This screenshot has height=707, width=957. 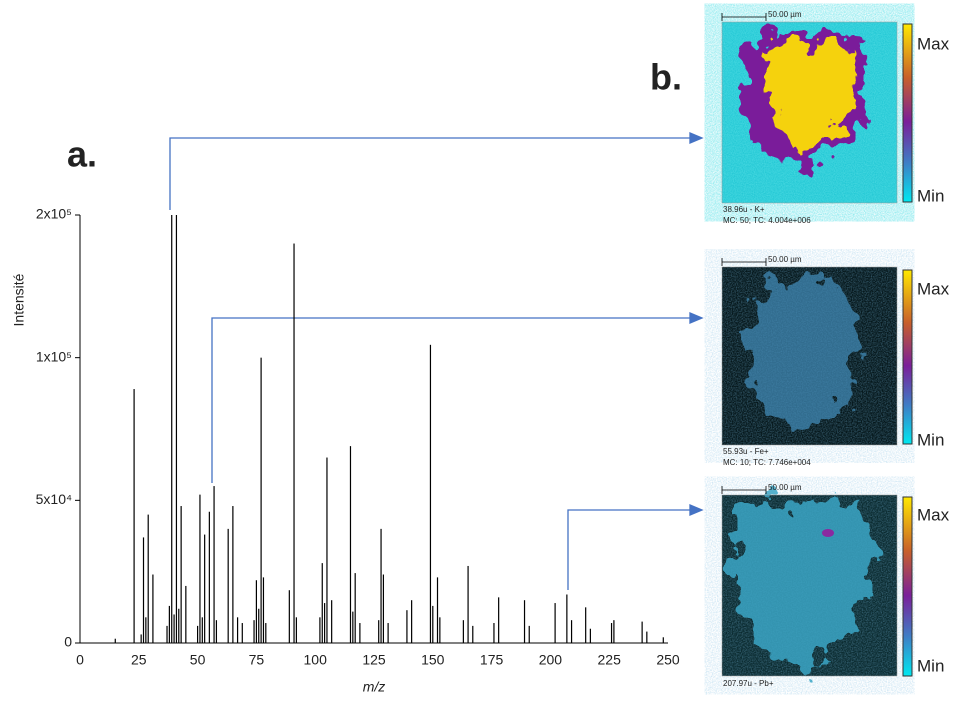 What do you see at coordinates (54, 214) in the screenshot?
I see `y-tick-label: 2x10⁵` at bounding box center [54, 214].